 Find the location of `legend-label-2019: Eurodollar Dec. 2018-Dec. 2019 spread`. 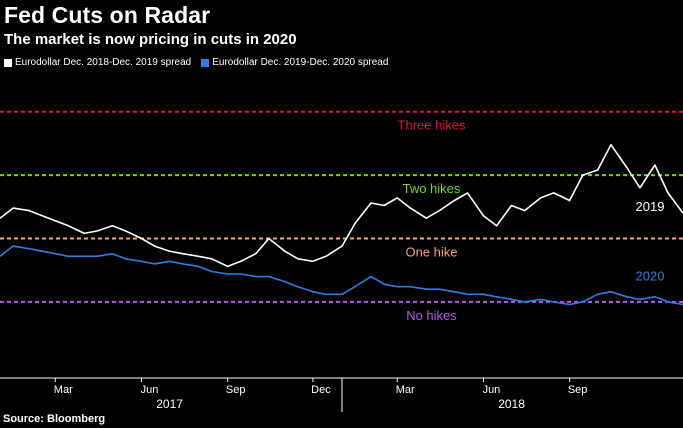

legend-label-2019: Eurodollar Dec. 2018-Dec. 2019 spread is located at coordinates (103, 62).